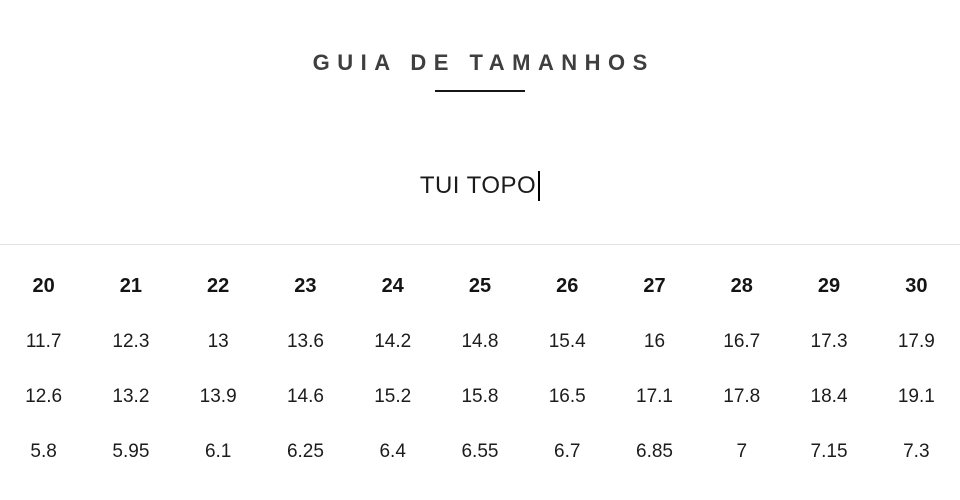  What do you see at coordinates (567, 341) in the screenshot?
I see `measurement-cell: 15.4` at bounding box center [567, 341].